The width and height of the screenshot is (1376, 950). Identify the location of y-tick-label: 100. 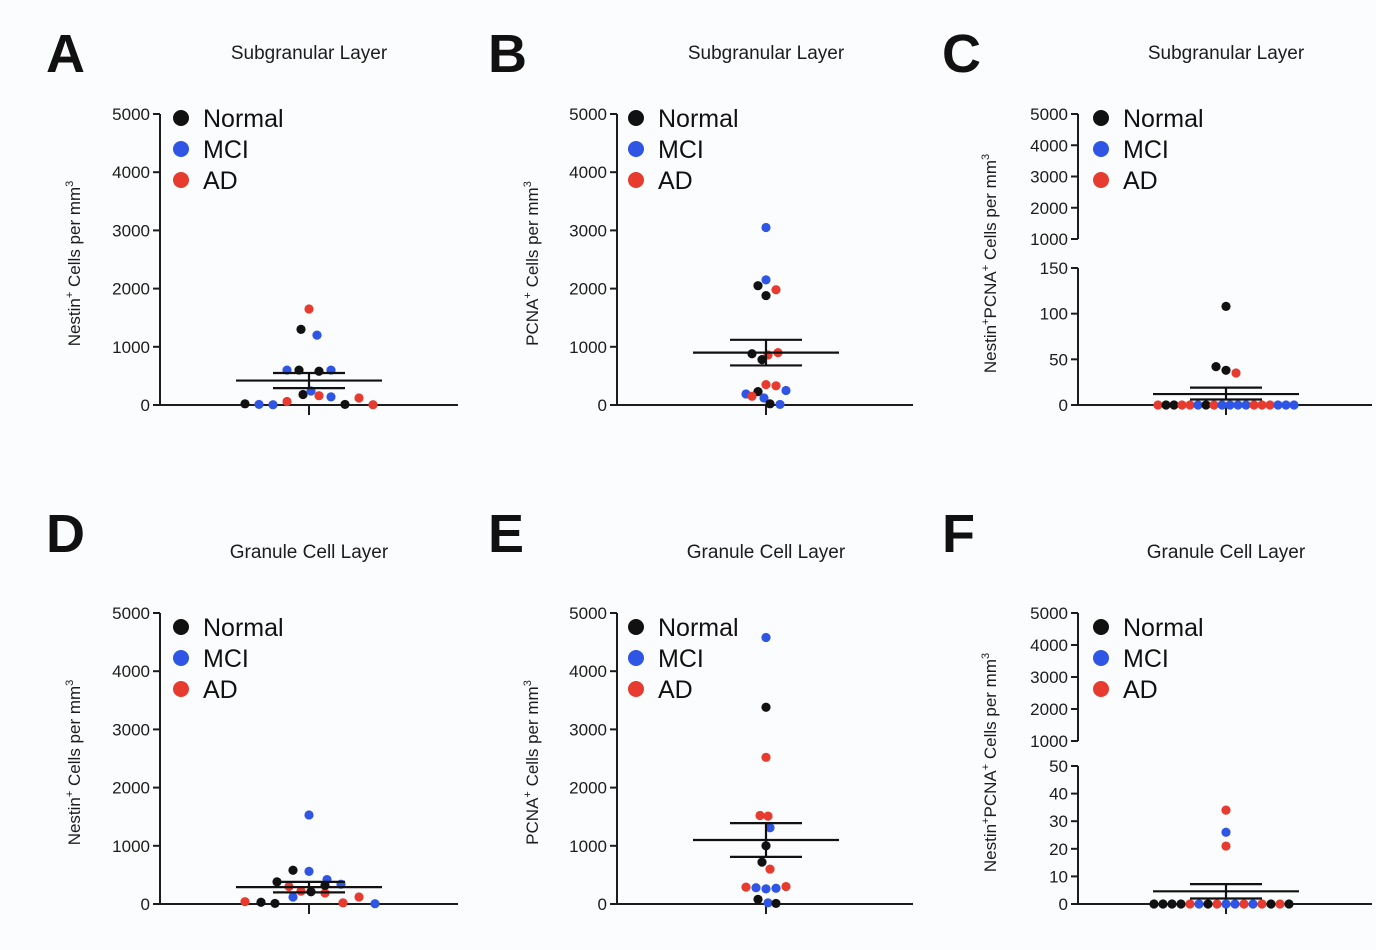
(1054, 314).